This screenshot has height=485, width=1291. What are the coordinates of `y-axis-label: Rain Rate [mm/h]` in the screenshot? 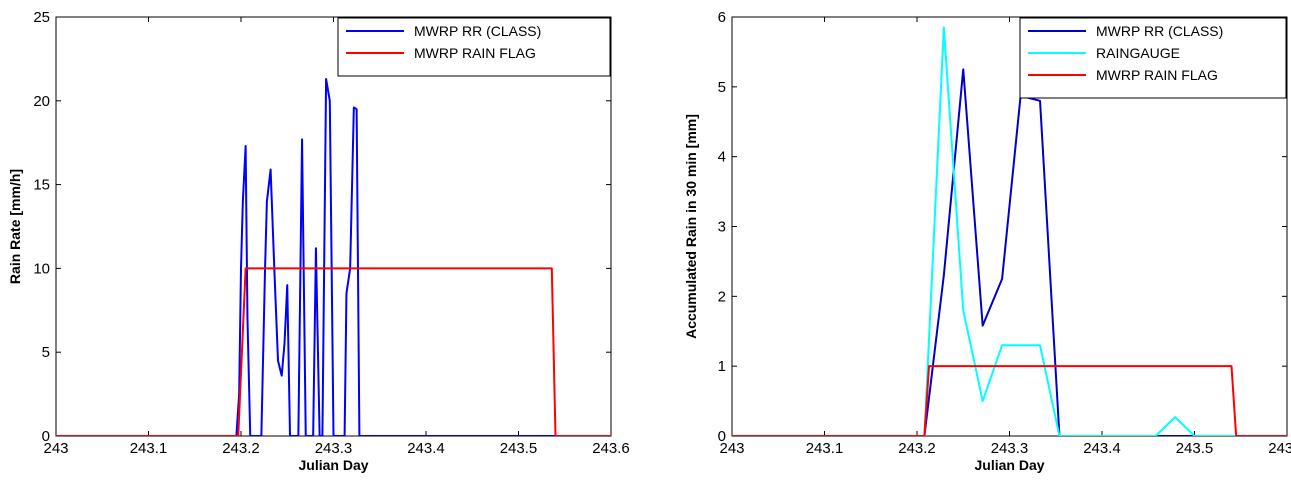 It's located at (15, 226).